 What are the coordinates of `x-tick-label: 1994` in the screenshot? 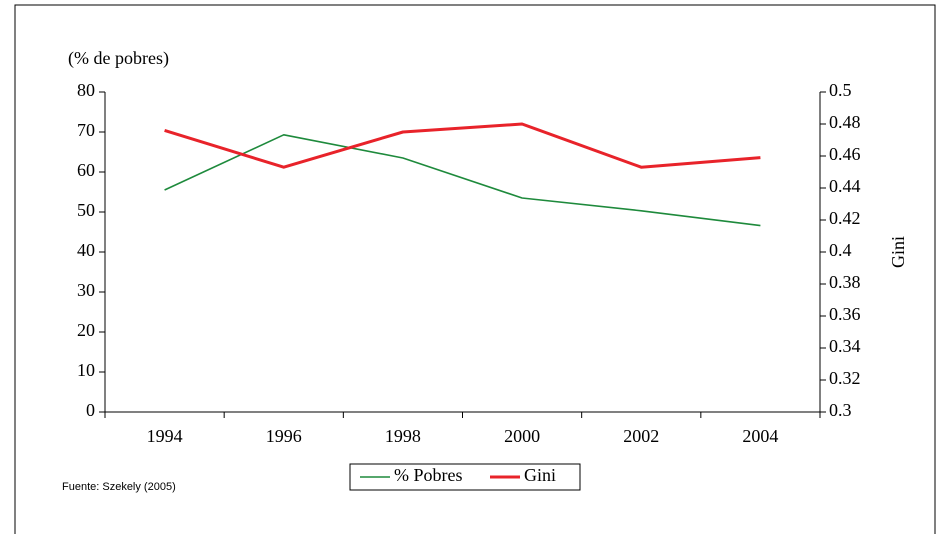 It's located at (165, 436).